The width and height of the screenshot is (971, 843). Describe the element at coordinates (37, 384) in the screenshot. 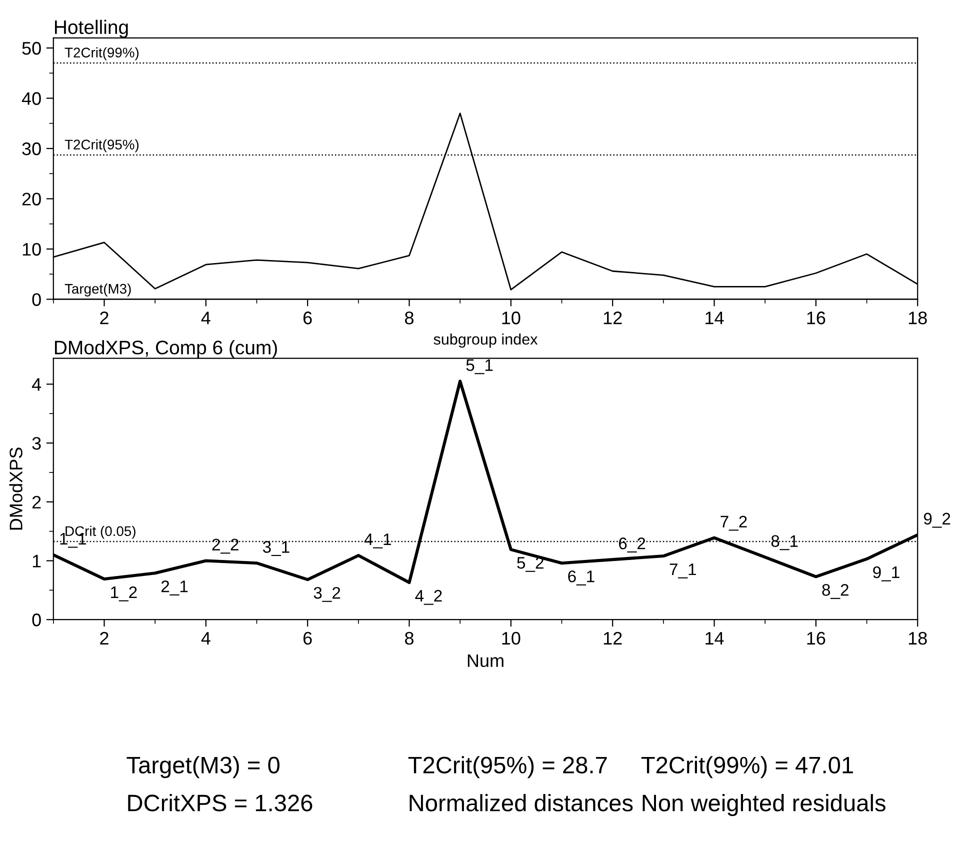

I see `y-tick-label: 4` at that location.